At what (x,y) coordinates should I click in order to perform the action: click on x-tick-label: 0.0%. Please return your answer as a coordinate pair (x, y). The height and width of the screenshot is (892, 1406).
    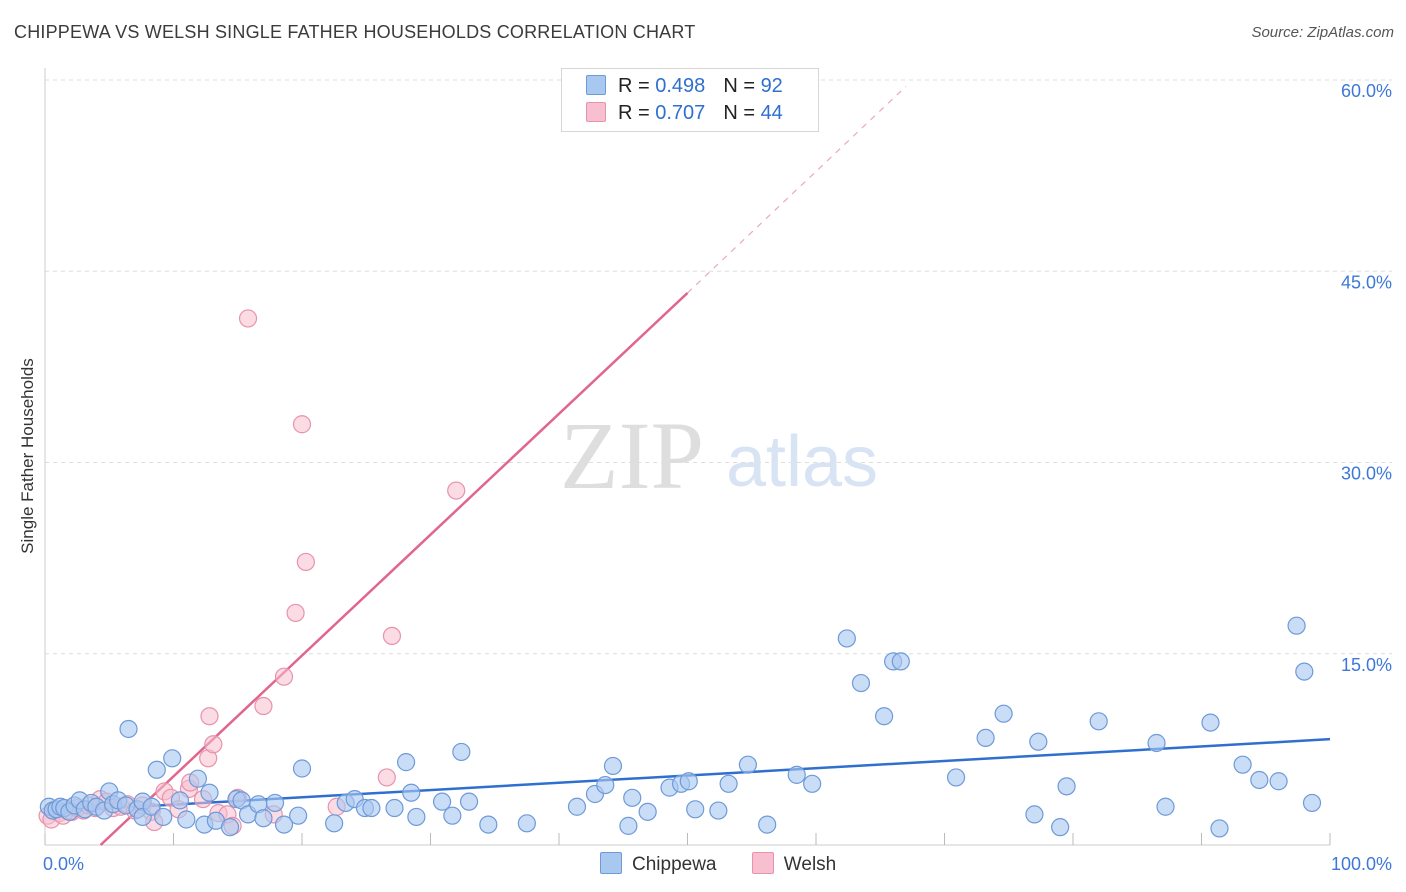
    Looking at the image, I should click on (63, 864).